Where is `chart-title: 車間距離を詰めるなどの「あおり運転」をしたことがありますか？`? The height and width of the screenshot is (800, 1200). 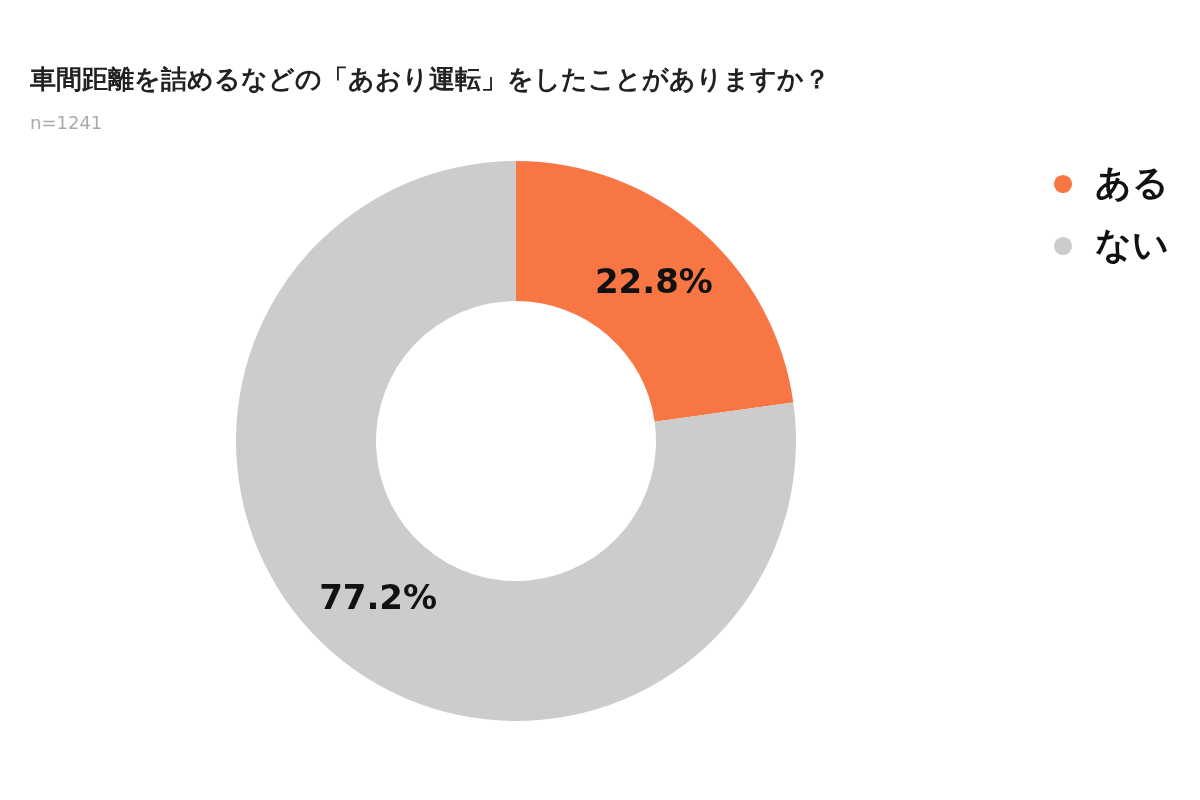
chart-title: 車間距離を詰めるなどの「あおり運転」をしたことがありますか？ is located at coordinates (429, 79).